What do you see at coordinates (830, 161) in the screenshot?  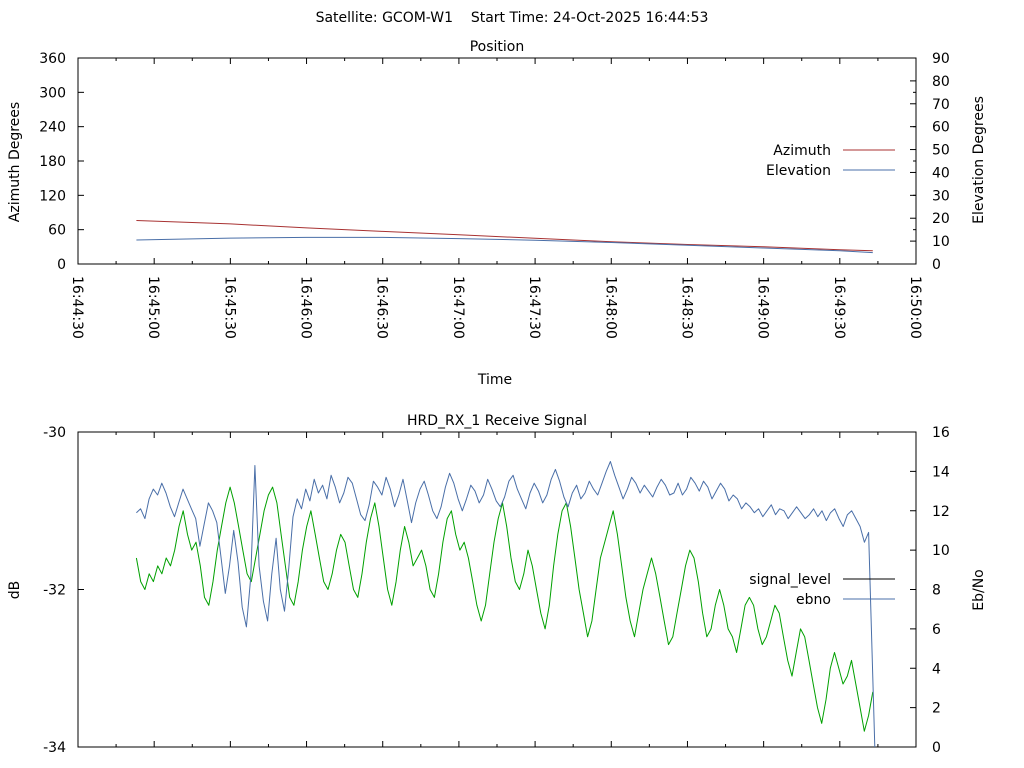 I see `position-legend: Azimuth Elevation` at bounding box center [830, 161].